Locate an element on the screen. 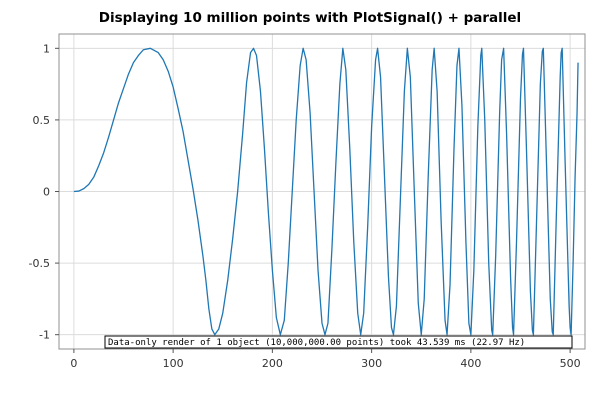  y-tick-label: 0.5 is located at coordinates (42, 120).